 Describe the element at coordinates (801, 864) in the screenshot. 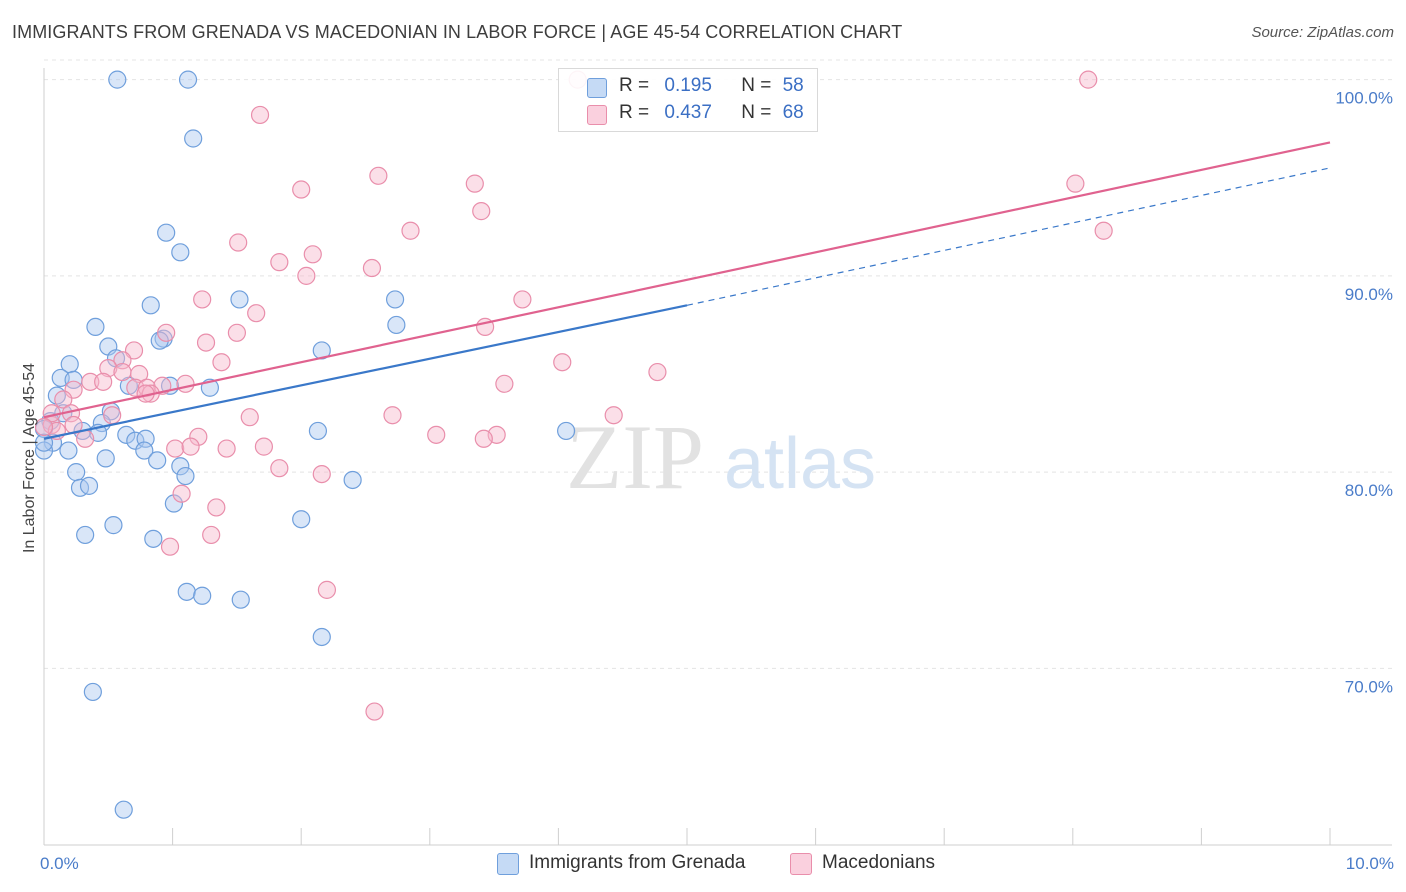

I see `series-legend-swatch-pink` at that location.